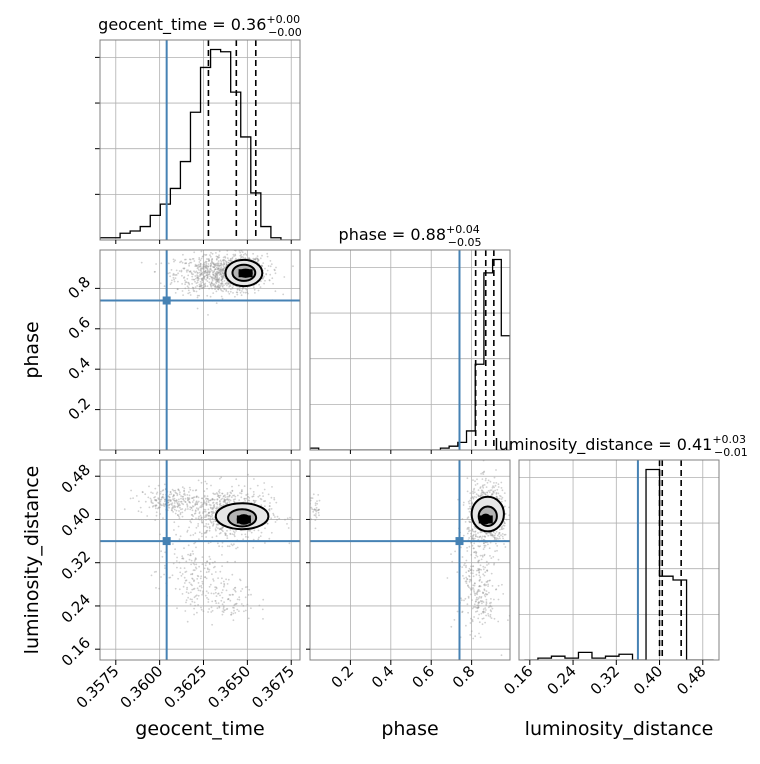 The image size is (760, 764). I want to click on x-tick-label: 0.6, so click(423, 677).